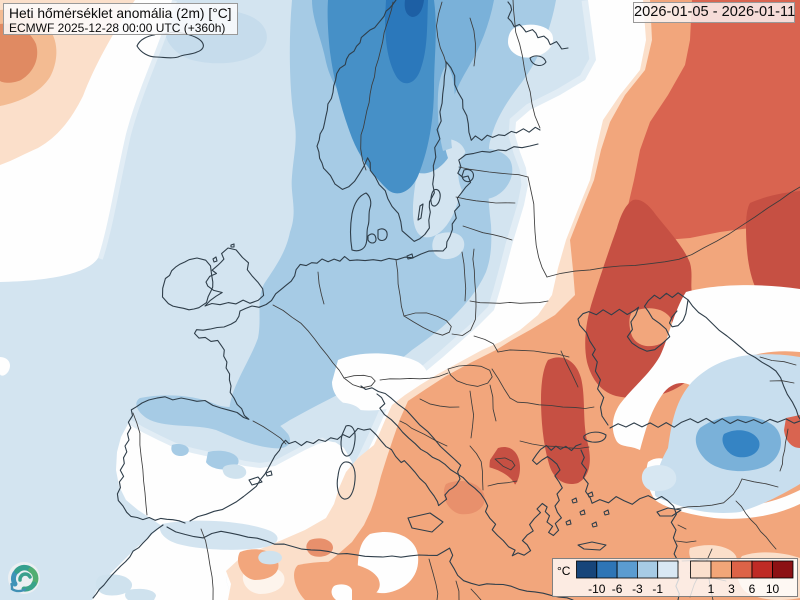 Image resolution: width=800 pixels, height=600 pixels. Describe the element at coordinates (637, 589) in the screenshot. I see `svg-text: -3` at that location.